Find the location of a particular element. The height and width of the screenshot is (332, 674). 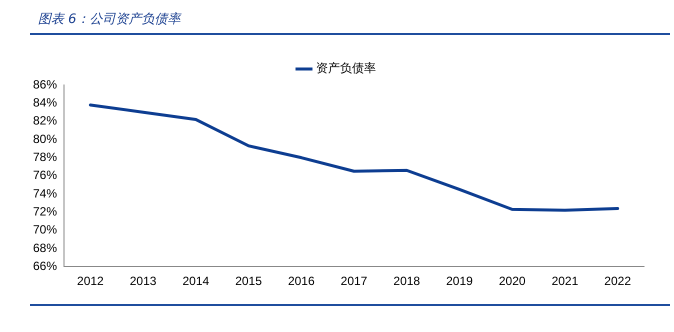

y-tick-label: 76% is located at coordinates (45, 175).